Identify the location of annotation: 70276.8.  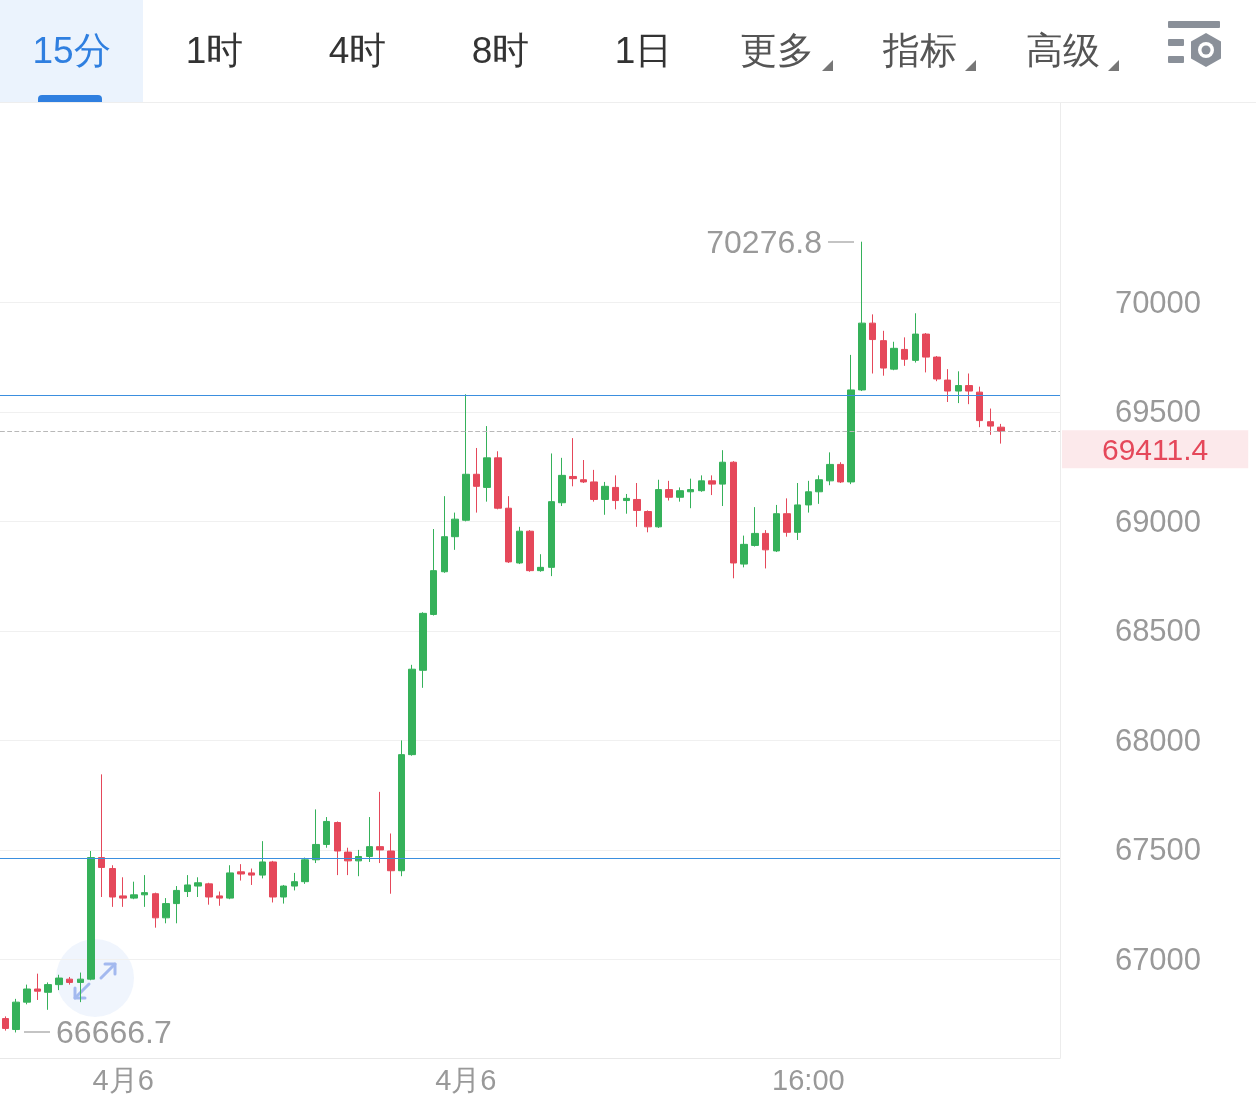
(764, 241).